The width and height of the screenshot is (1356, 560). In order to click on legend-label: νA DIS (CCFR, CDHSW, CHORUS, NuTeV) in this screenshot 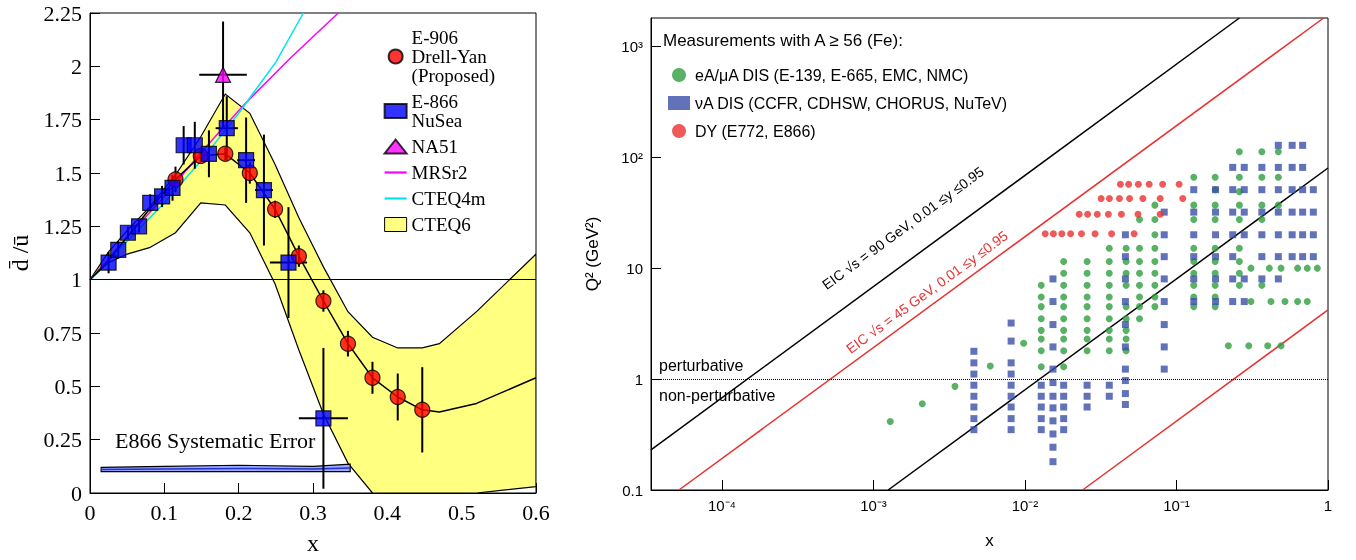, I will do `click(851, 103)`.